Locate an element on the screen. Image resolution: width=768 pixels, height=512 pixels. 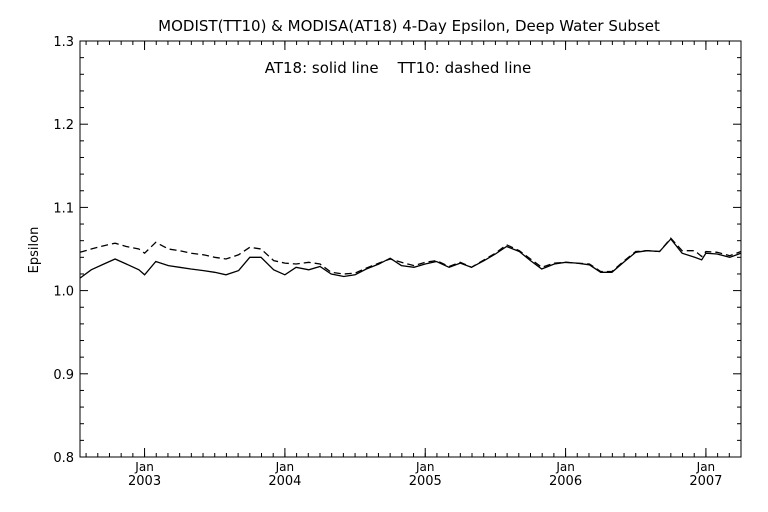
y-tick-label: 1.0 is located at coordinates (63, 292).